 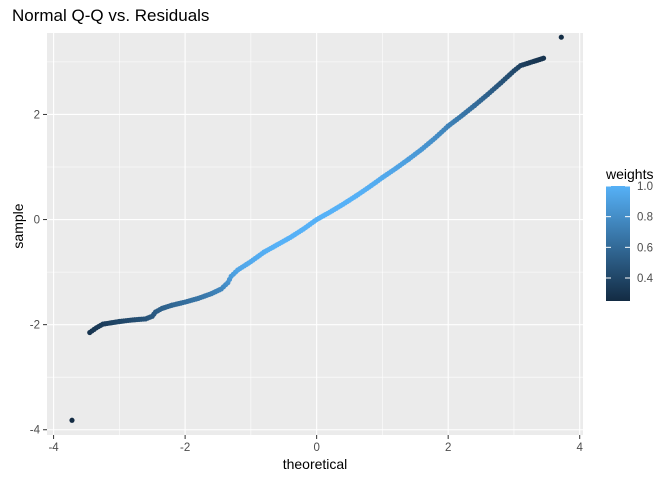 I want to click on legend-colorbar, so click(x=618, y=243).